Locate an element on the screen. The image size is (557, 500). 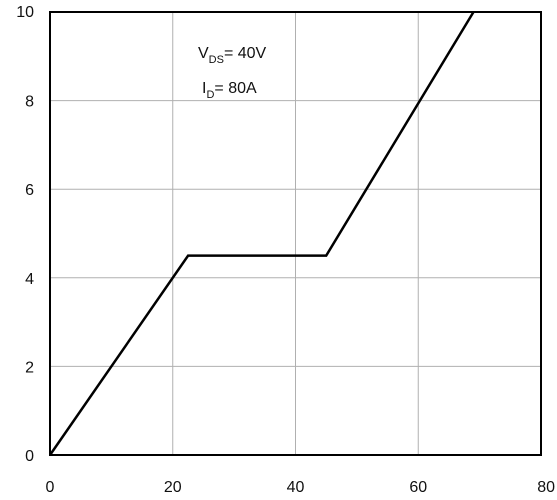
y-tick-label-0: 0 is located at coordinates (29, 456).